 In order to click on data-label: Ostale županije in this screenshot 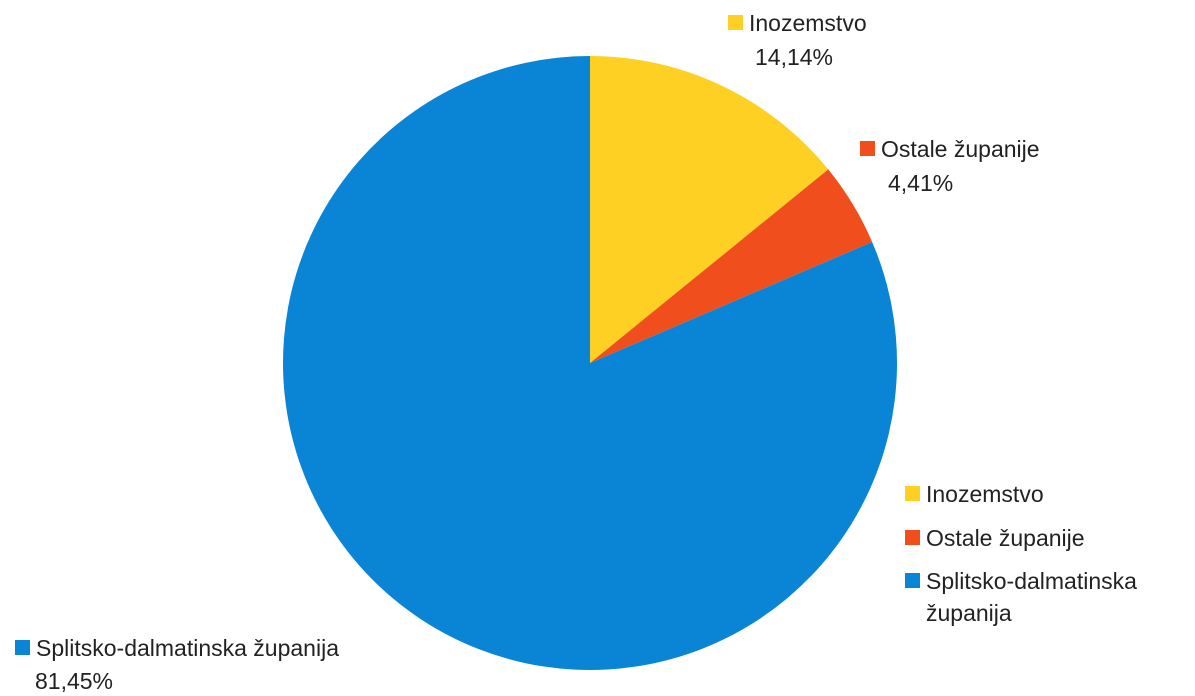, I will do `click(950, 149)`.